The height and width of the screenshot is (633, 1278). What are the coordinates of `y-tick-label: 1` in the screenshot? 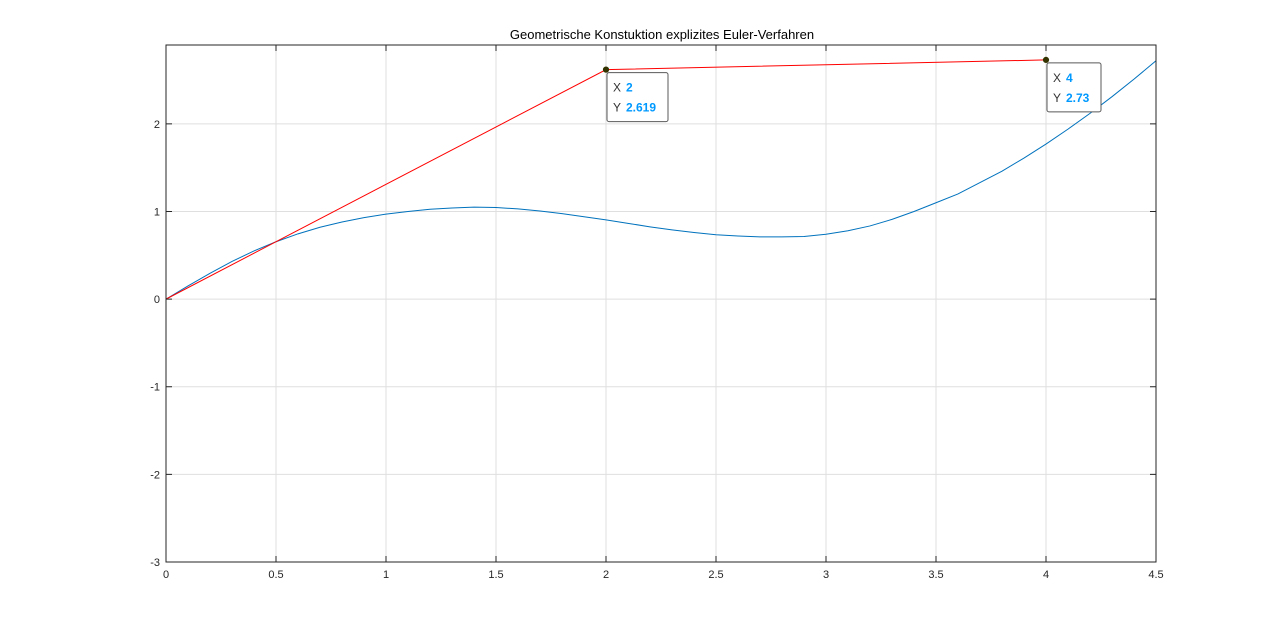 It's located at (157, 212).